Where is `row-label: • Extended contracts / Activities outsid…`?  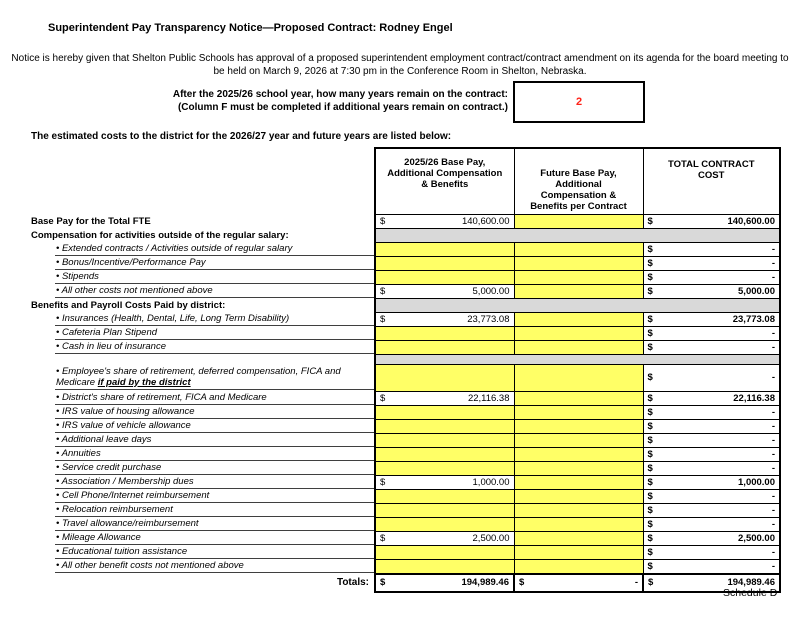 row-label: • Extended contracts / Activities outsid… is located at coordinates (214, 249).